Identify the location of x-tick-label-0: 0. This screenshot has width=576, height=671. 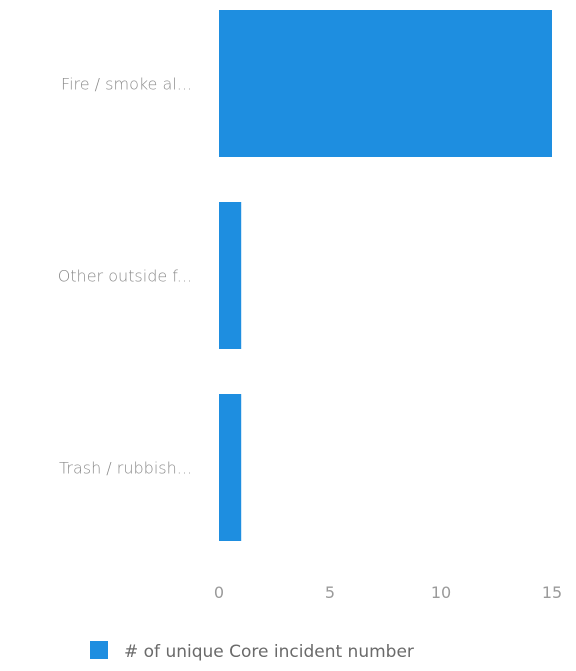
(219, 592).